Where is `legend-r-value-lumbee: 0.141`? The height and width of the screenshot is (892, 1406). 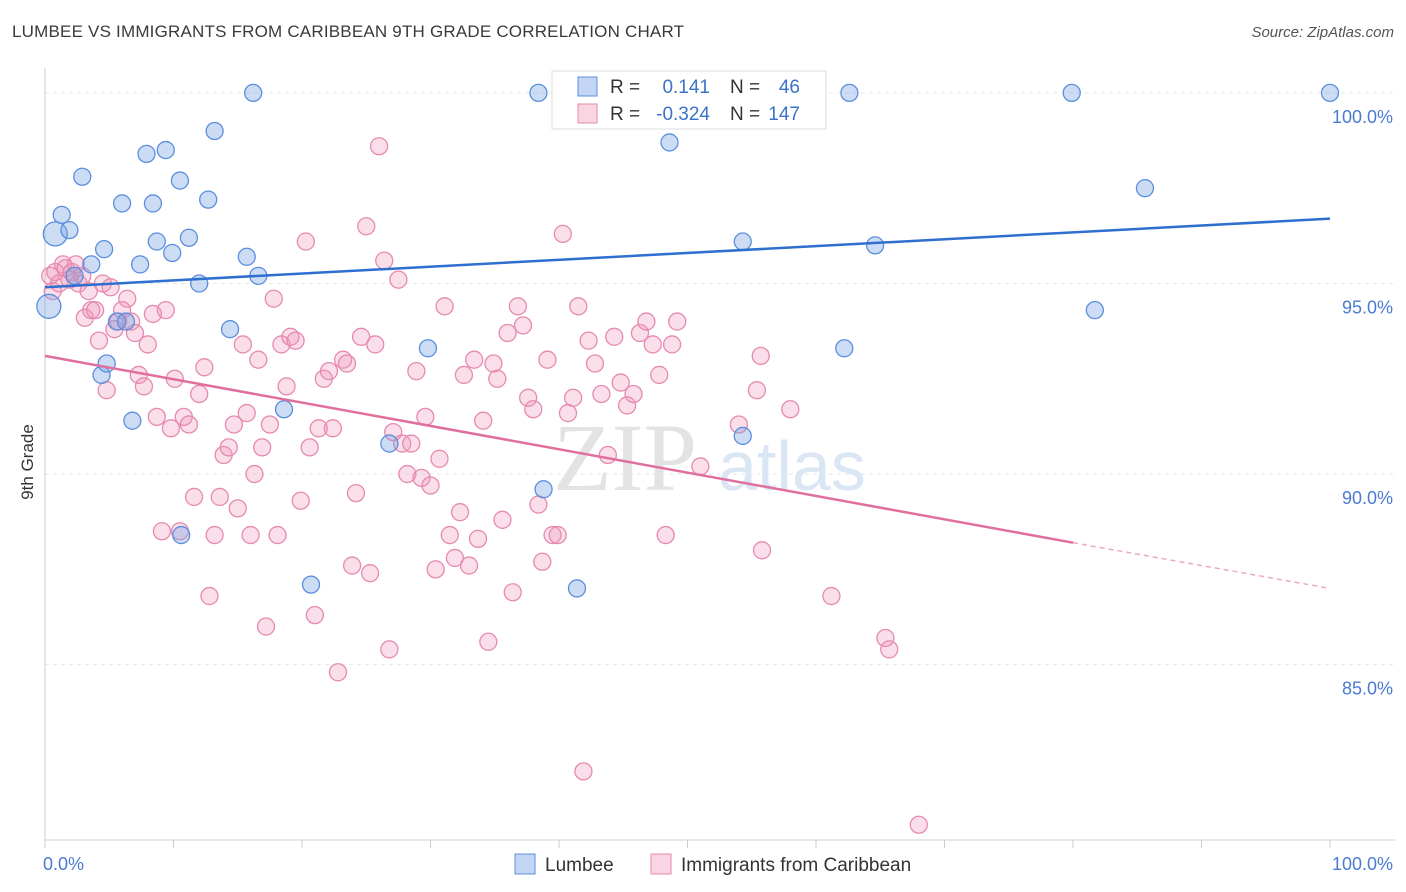 legend-r-value-lumbee: 0.141 is located at coordinates (686, 87).